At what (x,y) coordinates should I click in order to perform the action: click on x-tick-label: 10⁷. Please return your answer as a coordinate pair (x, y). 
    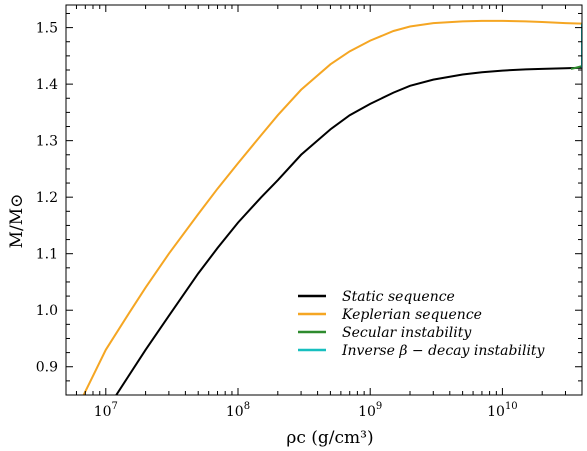
    Looking at the image, I should click on (106, 410).